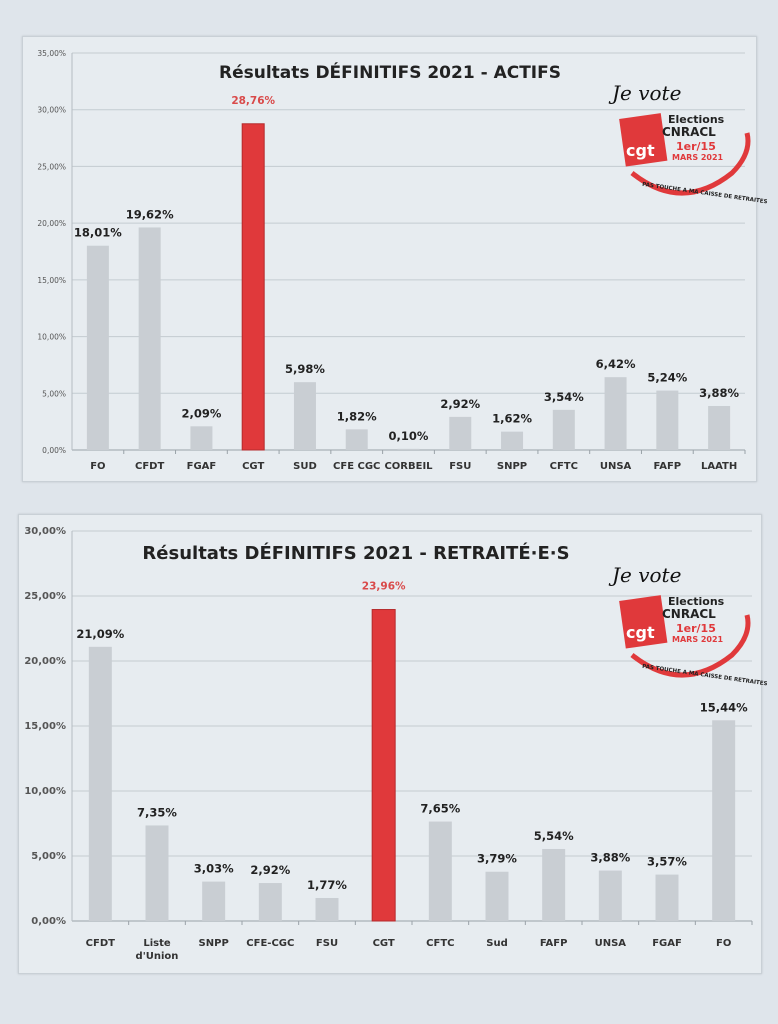  I want to click on y-tick-label: 35,00%, so click(51, 53).